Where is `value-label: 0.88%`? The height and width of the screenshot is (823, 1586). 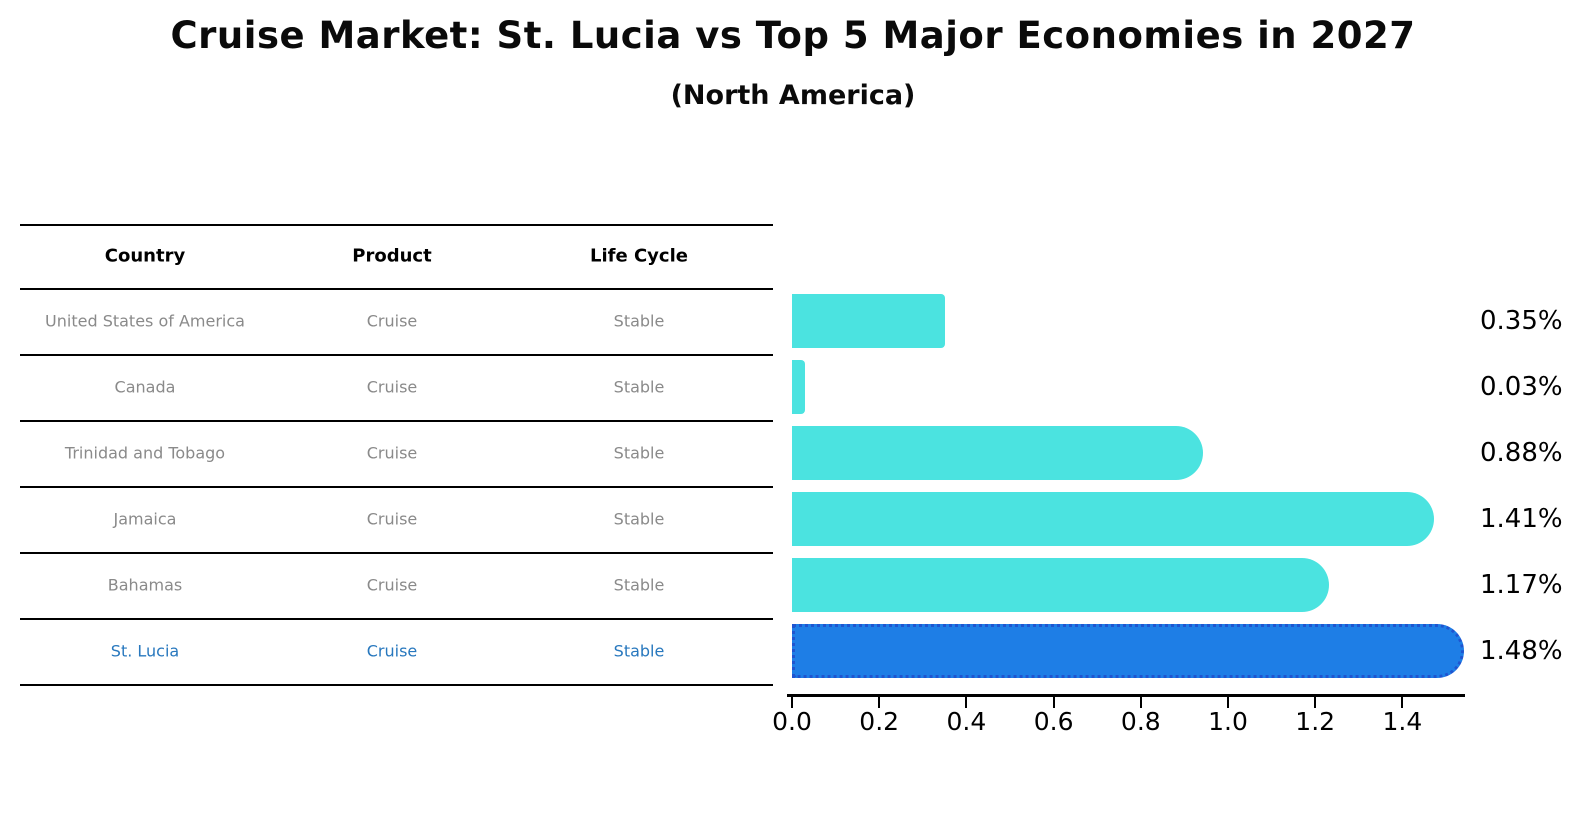
value-label: 0.88% is located at coordinates (1521, 453).